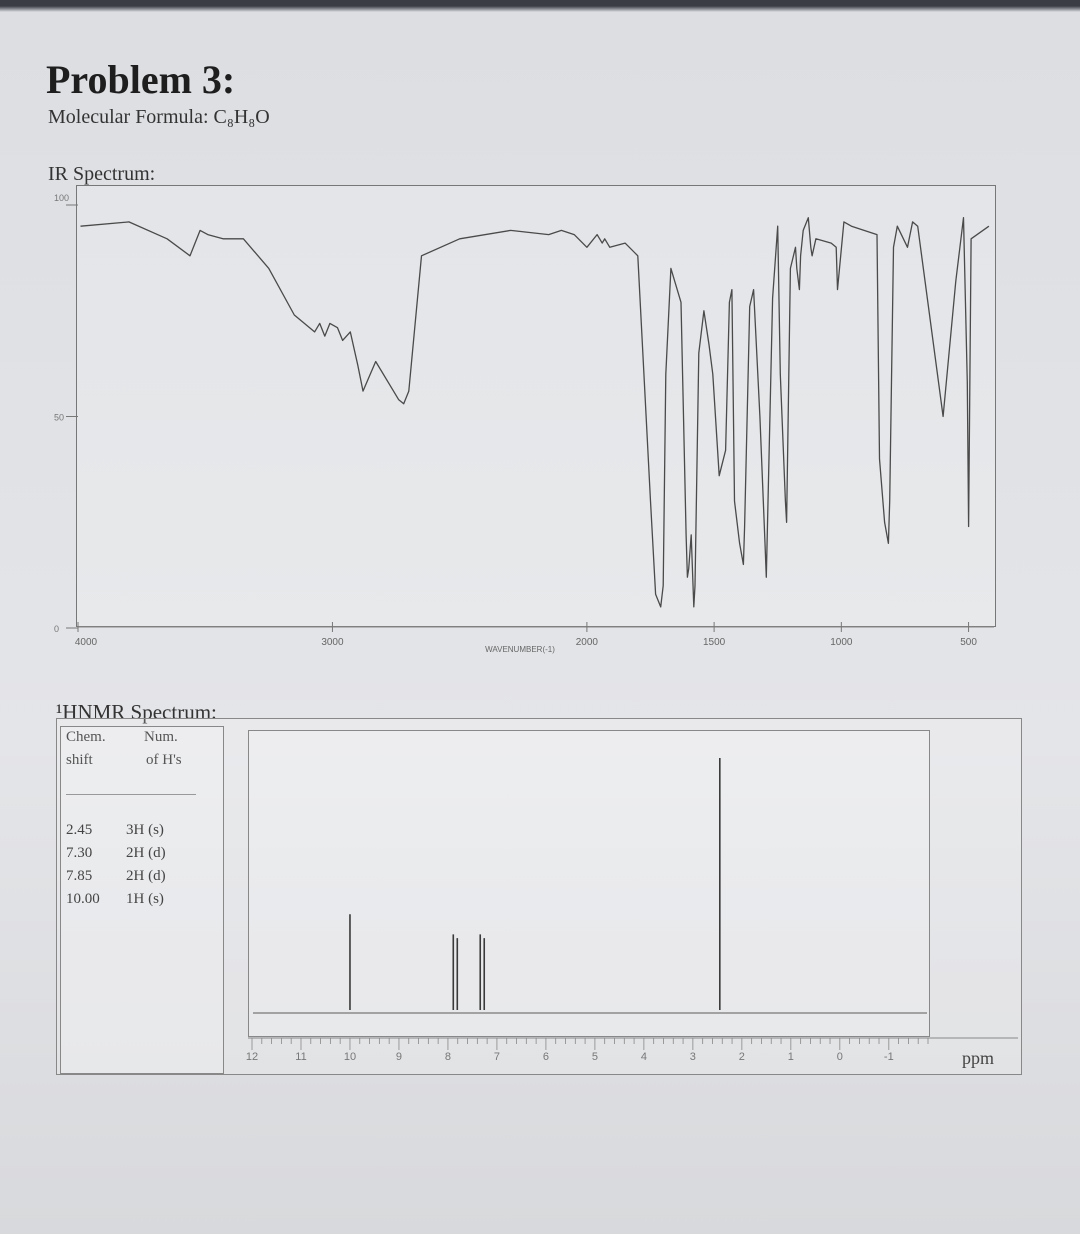 The image size is (1080, 1234). Describe the element at coordinates (791, 1057) in the screenshot. I see `nmr-x-tick-label: 1` at that location.